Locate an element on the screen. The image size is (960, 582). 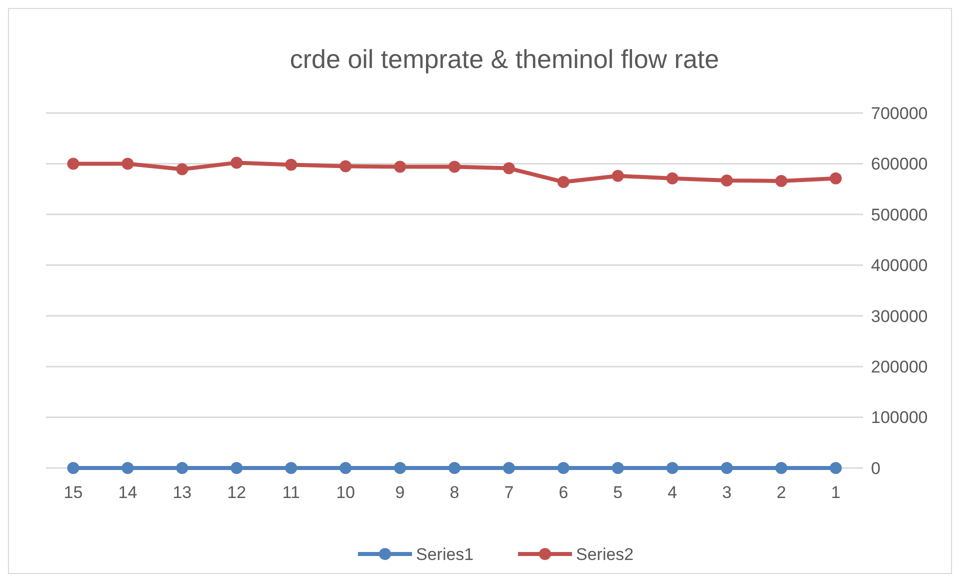
x-tick-label: 4 is located at coordinates (673, 492).